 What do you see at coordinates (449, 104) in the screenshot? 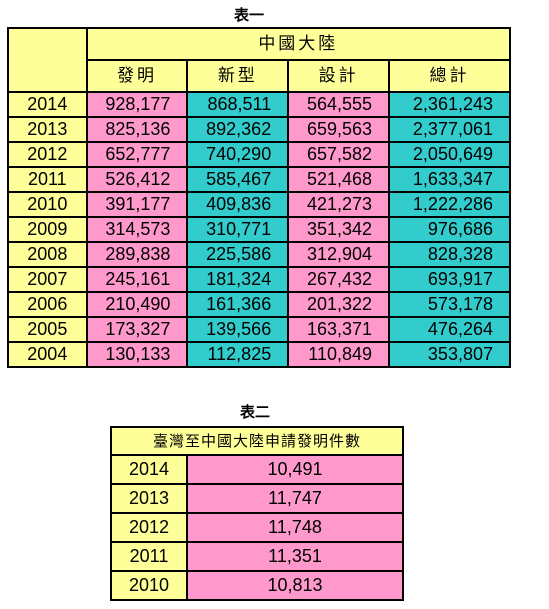
I see `total-cell: 2,361,243` at bounding box center [449, 104].